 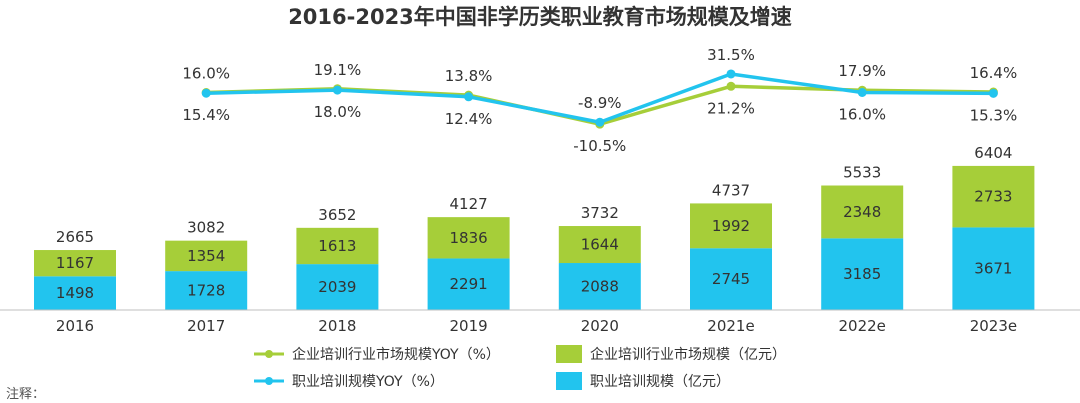 I want to click on bar-enterprise-2016, so click(x=75, y=263).